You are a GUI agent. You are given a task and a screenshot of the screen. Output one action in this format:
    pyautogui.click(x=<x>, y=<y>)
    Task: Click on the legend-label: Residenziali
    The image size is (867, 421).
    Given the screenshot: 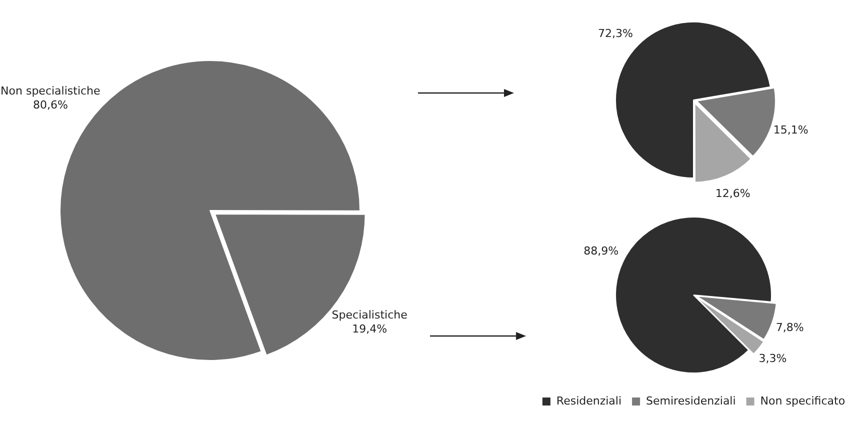 What is the action you would take?
    pyautogui.click(x=589, y=401)
    